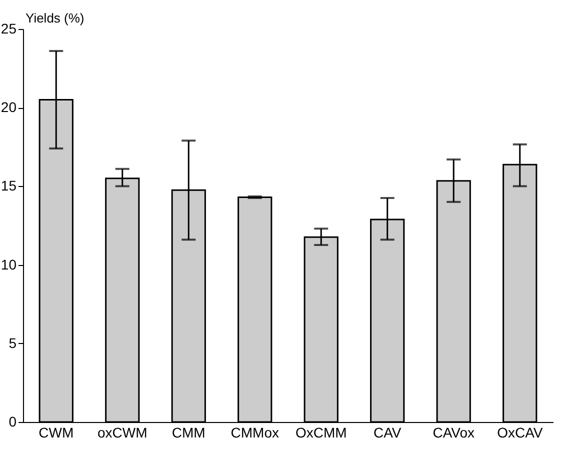 This screenshot has height=453, width=572. What do you see at coordinates (55, 18) in the screenshot?
I see `y-axis-title: Yields (%)` at bounding box center [55, 18].